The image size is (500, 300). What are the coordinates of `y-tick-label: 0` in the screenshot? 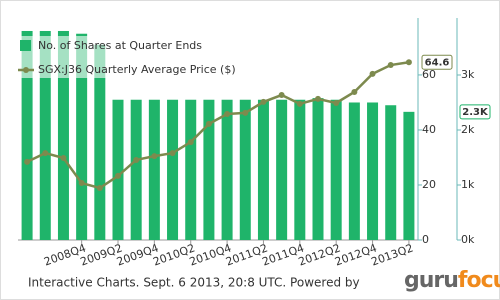 It's located at (425, 239).